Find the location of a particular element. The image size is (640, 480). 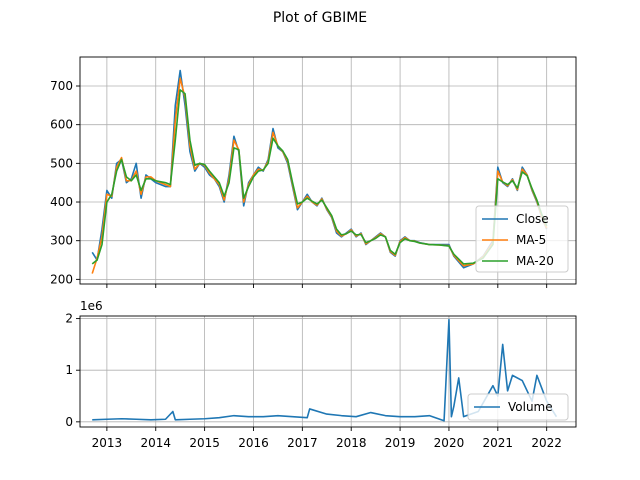

y-offset-label: 1e6 is located at coordinates (91, 306).